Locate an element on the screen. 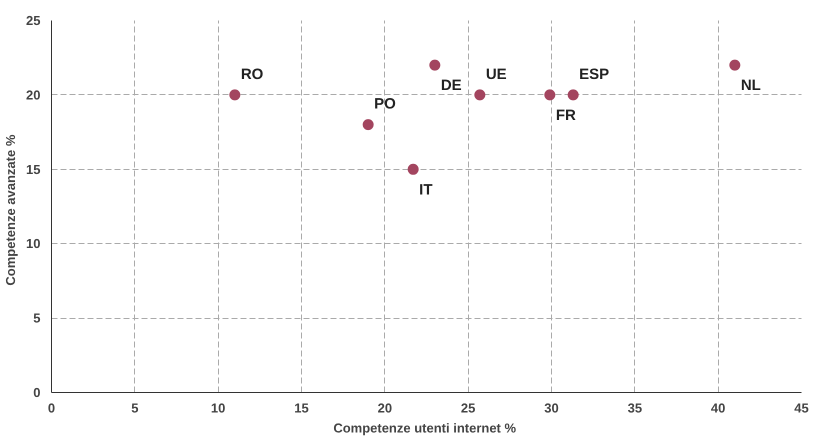  x-tick-label: 40 is located at coordinates (718, 408).